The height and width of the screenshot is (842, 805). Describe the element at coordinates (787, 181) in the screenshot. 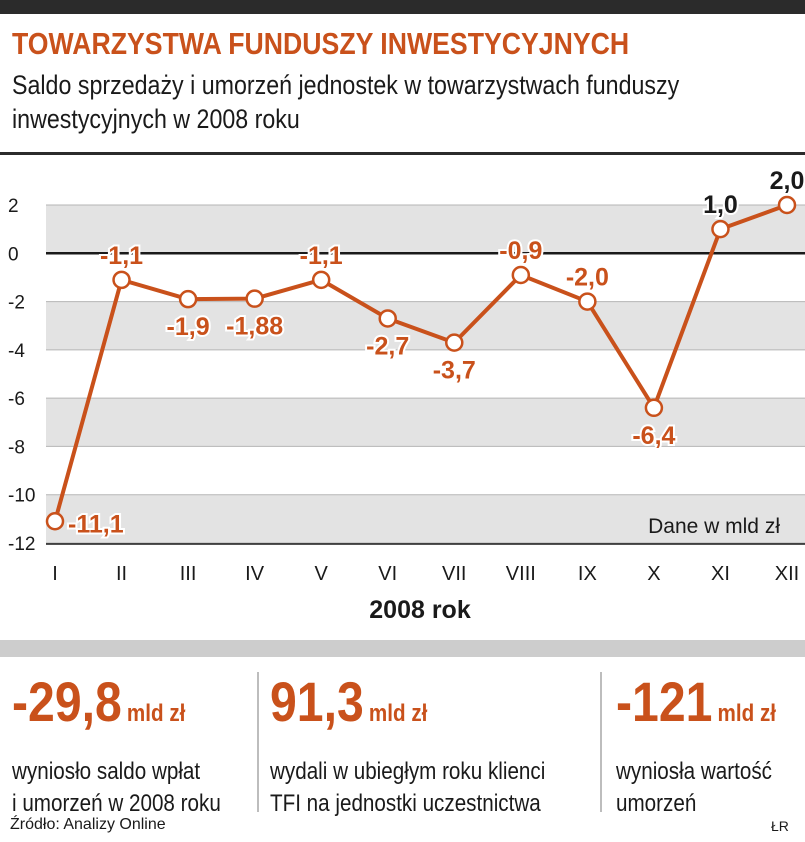

I see `data-label: 2,0` at that location.